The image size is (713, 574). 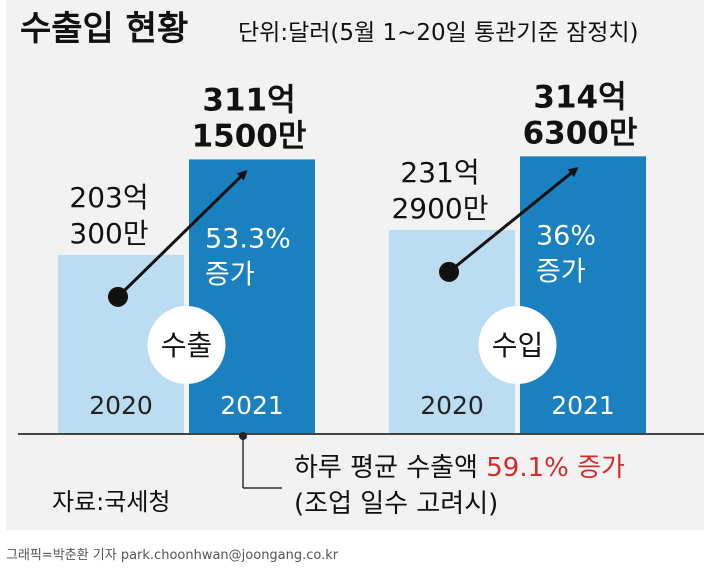 I want to click on year-label-수입-2021: 2021, so click(x=583, y=405).